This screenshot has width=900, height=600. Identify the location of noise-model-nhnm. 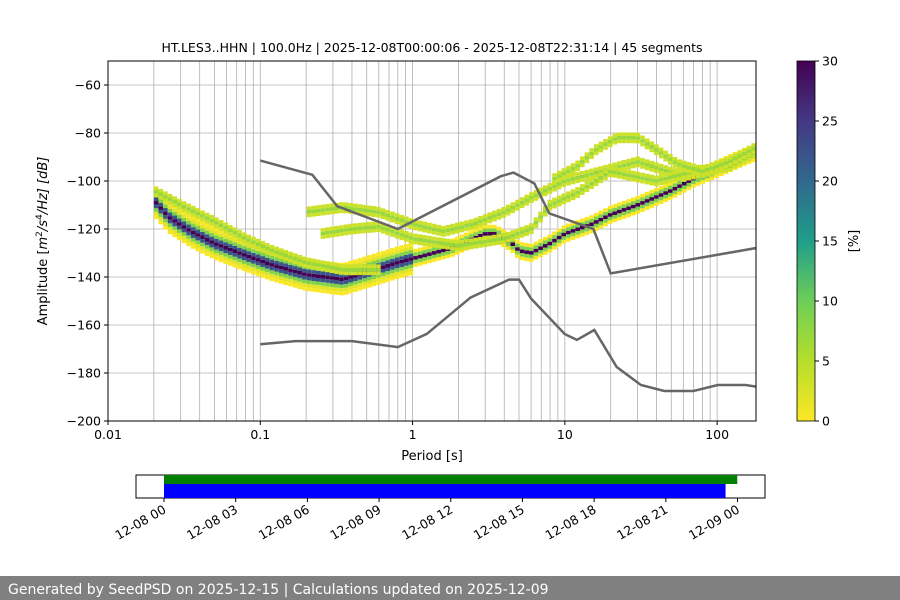
(507, 217).